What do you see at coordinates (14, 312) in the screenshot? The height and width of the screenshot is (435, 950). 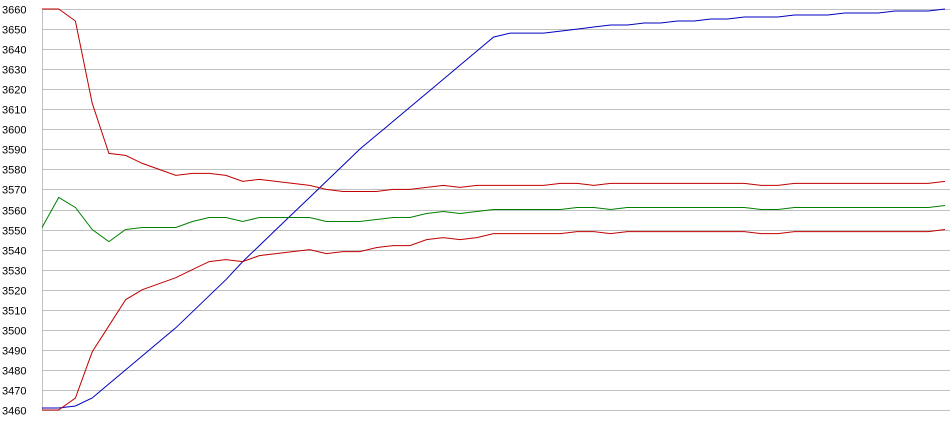 I see `y-tick-label-3510: 3510` at bounding box center [14, 312].